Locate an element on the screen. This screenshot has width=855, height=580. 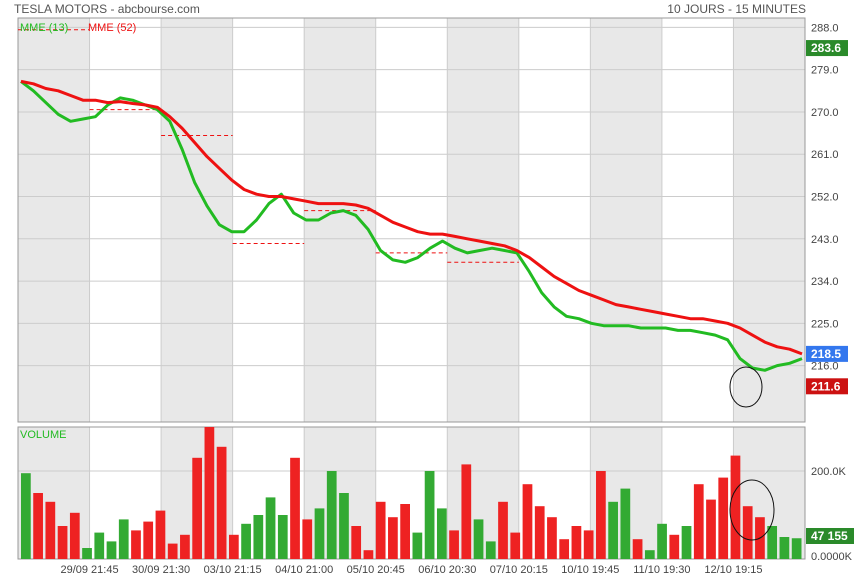
x-tick-label: 07/10 20:15 is located at coordinates (519, 570).